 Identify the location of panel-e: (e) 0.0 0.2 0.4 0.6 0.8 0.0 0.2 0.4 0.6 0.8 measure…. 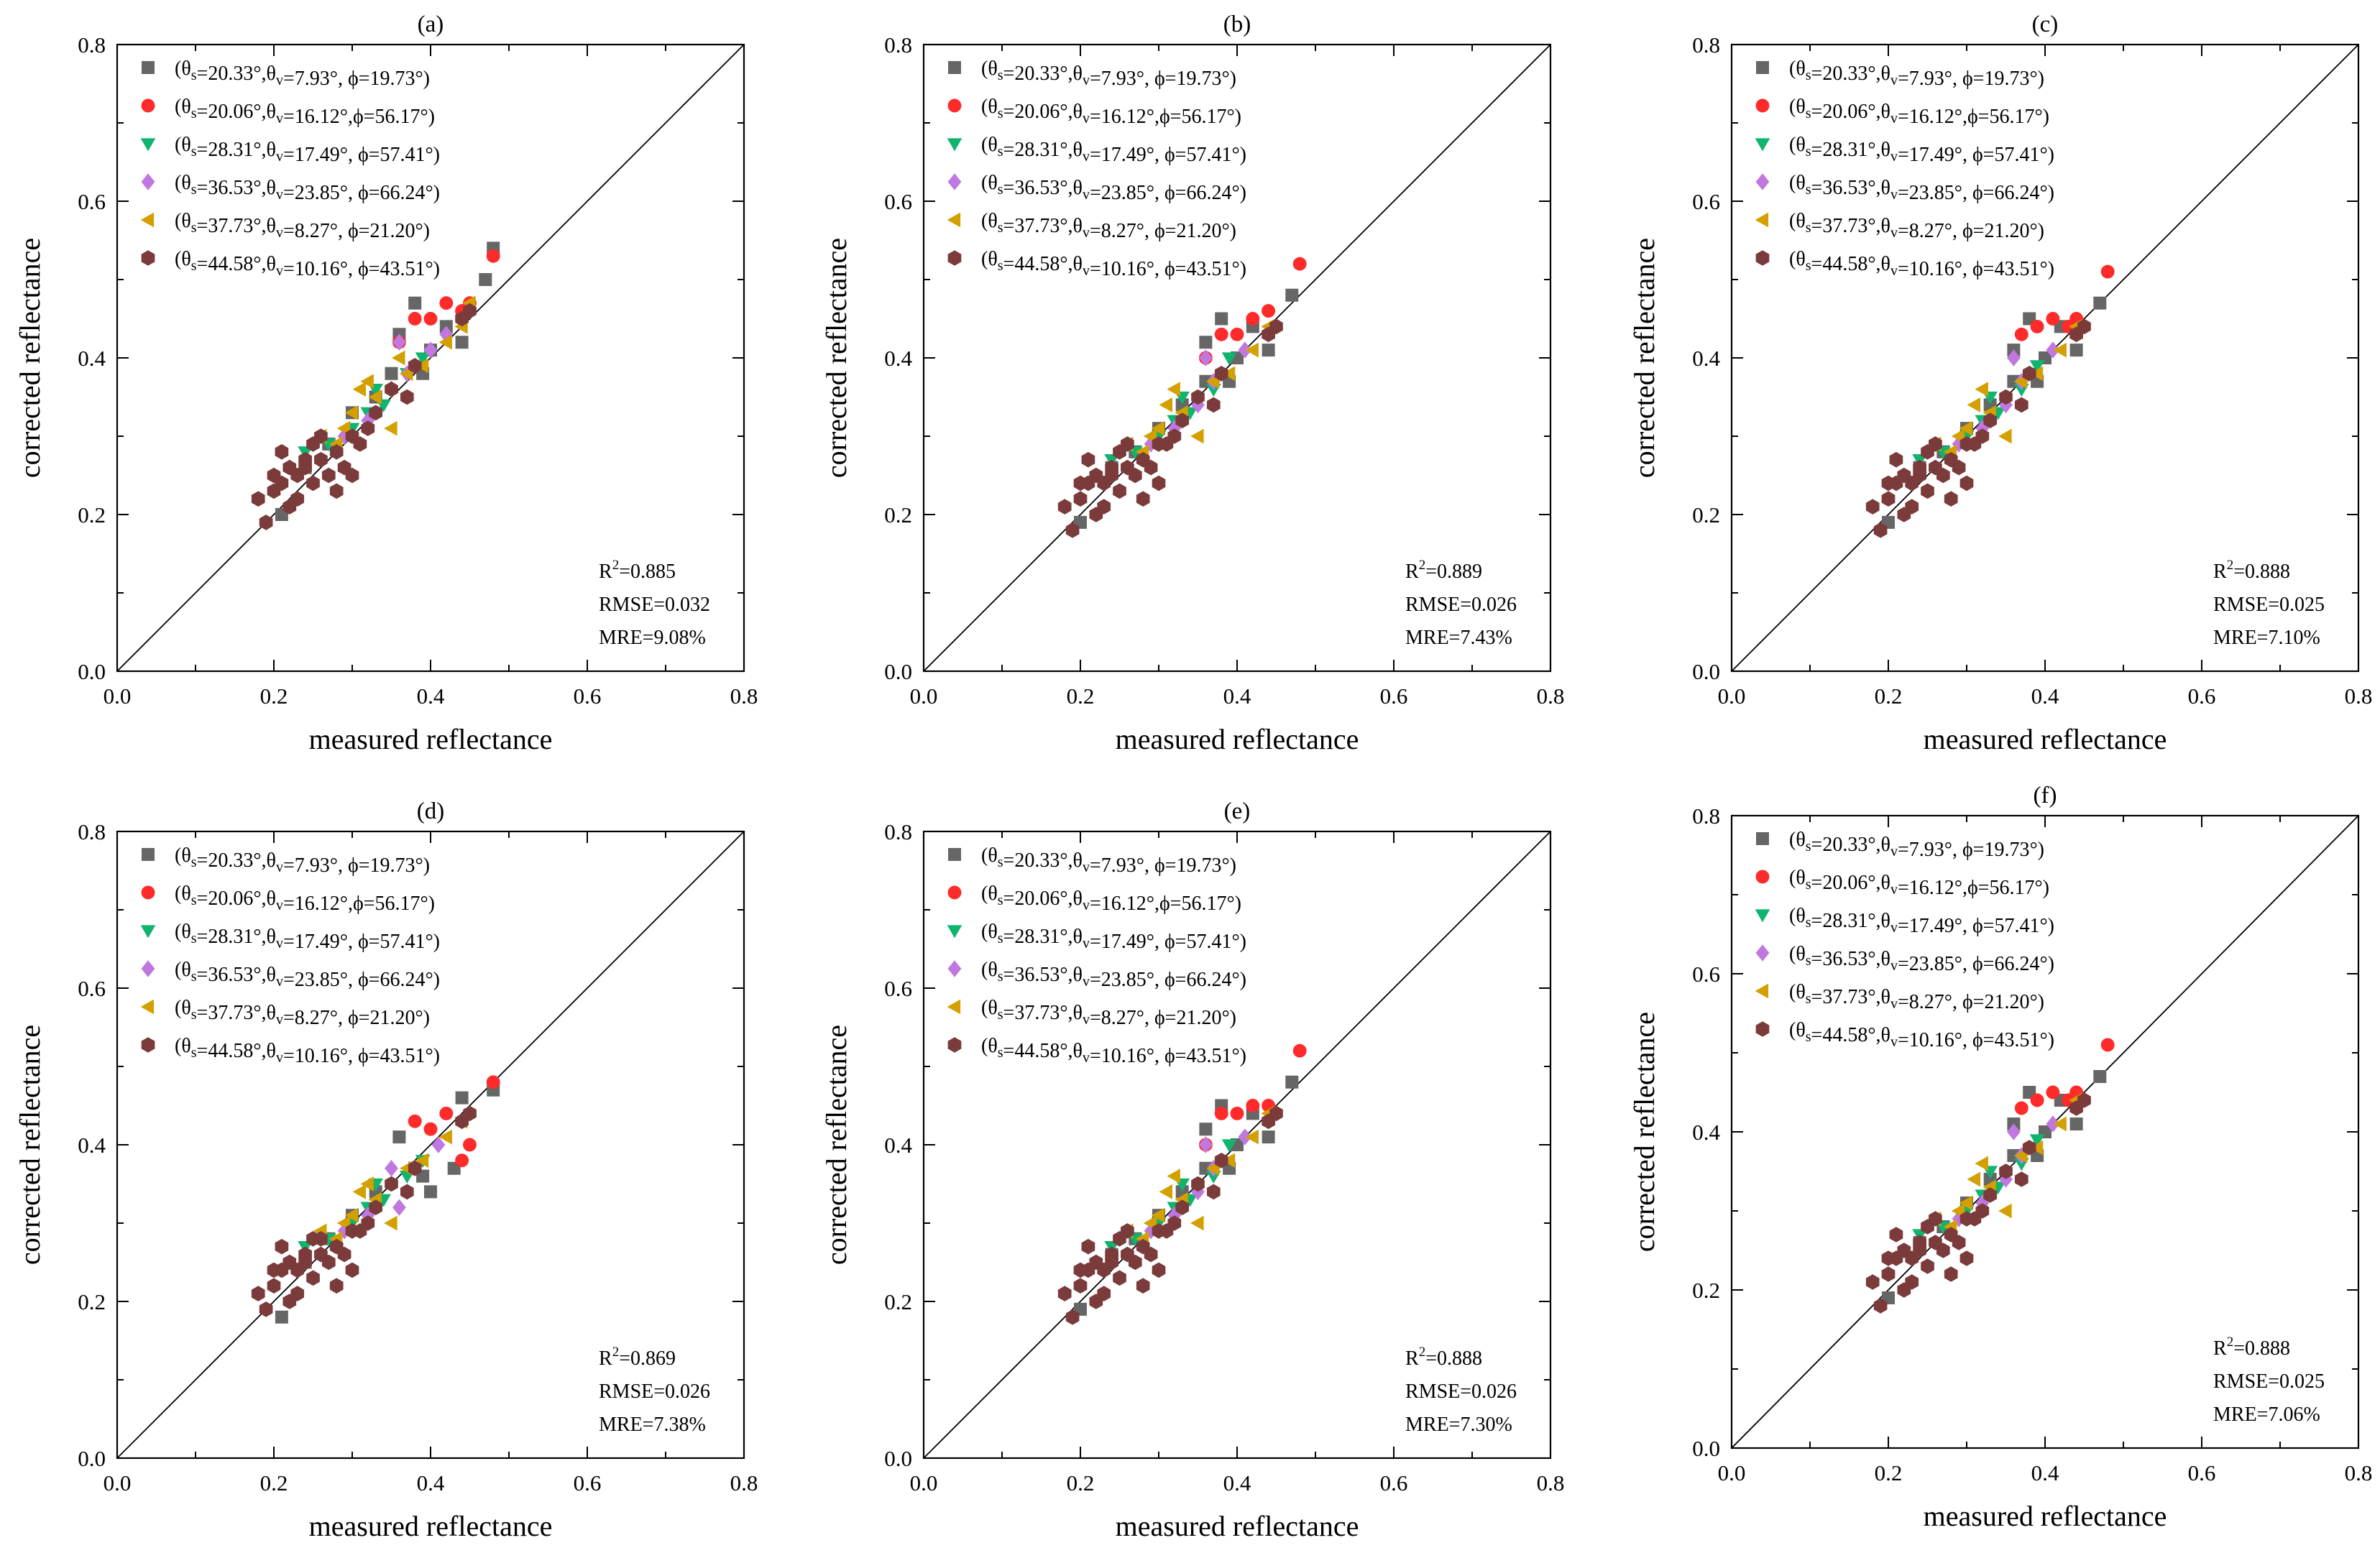
(1192, 1170).